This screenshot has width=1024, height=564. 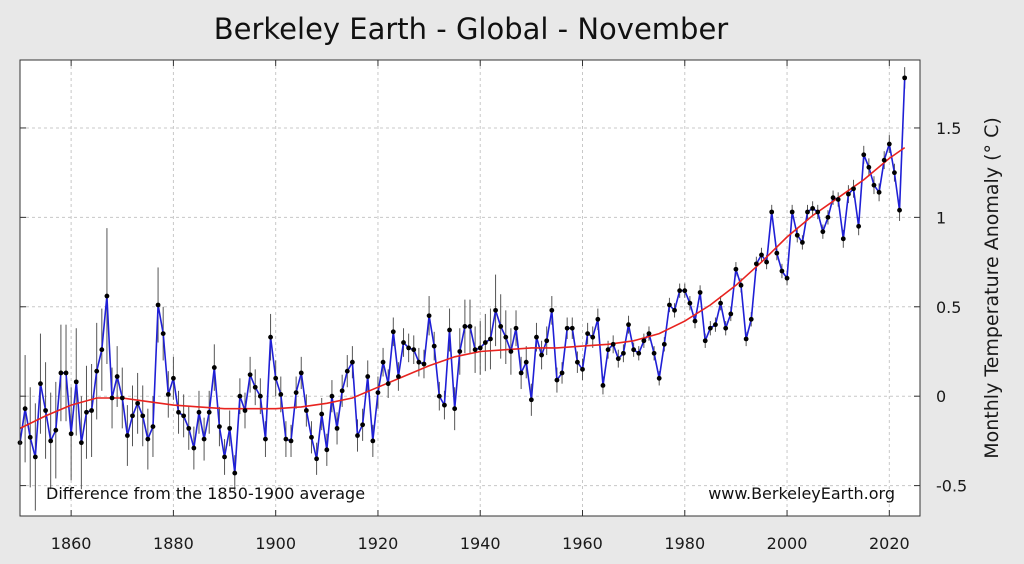 What do you see at coordinates (378, 543) in the screenshot?
I see `x-tick-label: 1920` at bounding box center [378, 543].